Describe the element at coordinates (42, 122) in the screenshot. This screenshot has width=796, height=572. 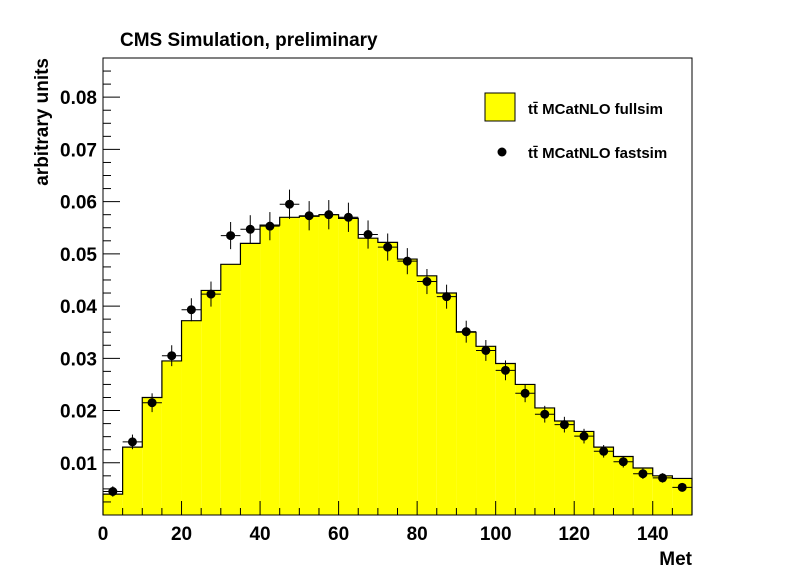
I see `y-axis-label: arbitrary units` at that location.